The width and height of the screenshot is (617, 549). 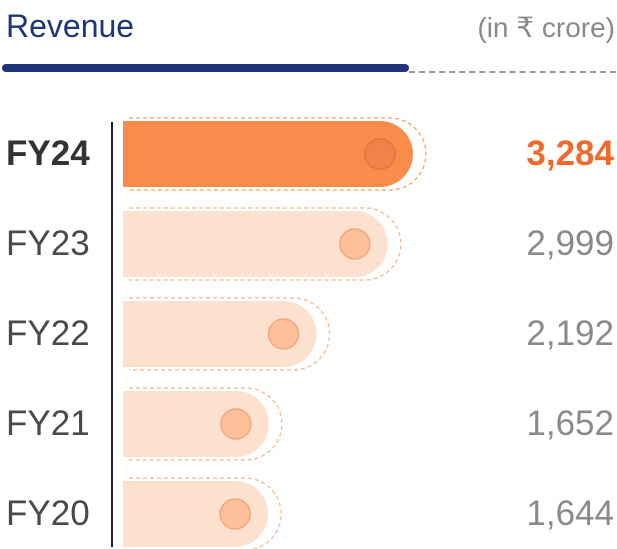 What do you see at coordinates (48, 513) in the screenshot?
I see `category-label-fy20: FY20` at bounding box center [48, 513].